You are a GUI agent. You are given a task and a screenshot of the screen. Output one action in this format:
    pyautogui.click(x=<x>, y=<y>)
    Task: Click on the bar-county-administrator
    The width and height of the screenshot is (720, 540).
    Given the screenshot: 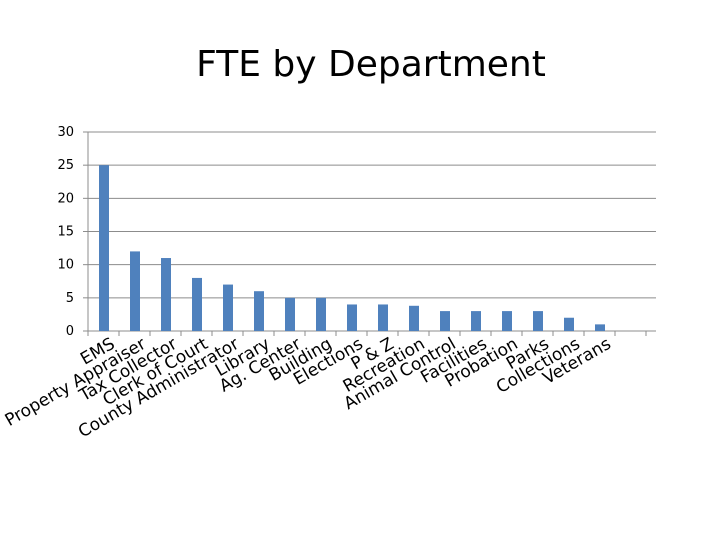 What is the action you would take?
    pyautogui.click(x=228, y=307)
    